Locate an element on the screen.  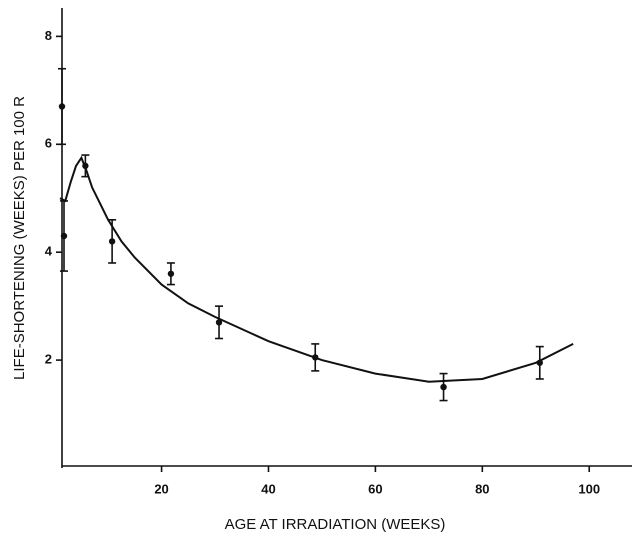
x-axis-label: AGE AT IRRADIATION (WEEKS) is located at coordinates (335, 524).